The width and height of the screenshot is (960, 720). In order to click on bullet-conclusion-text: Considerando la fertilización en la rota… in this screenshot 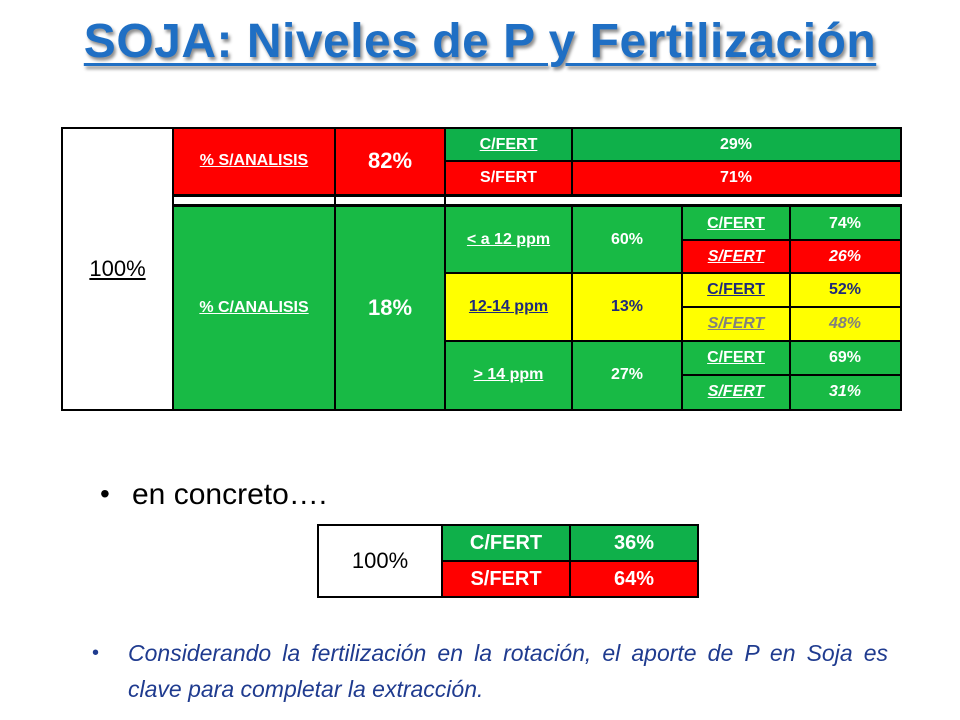, I will do `click(508, 671)`.